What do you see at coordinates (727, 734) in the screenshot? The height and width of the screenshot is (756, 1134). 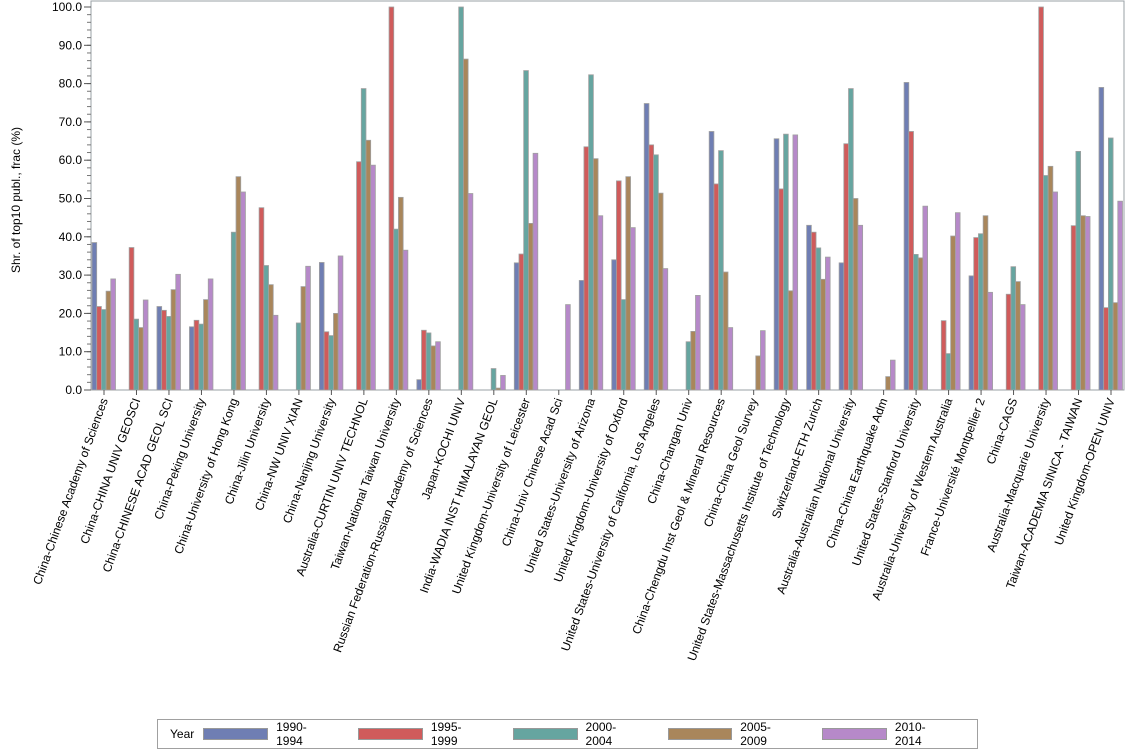 I see `legend-item-2005-2009: 2005-2009` at bounding box center [727, 734].